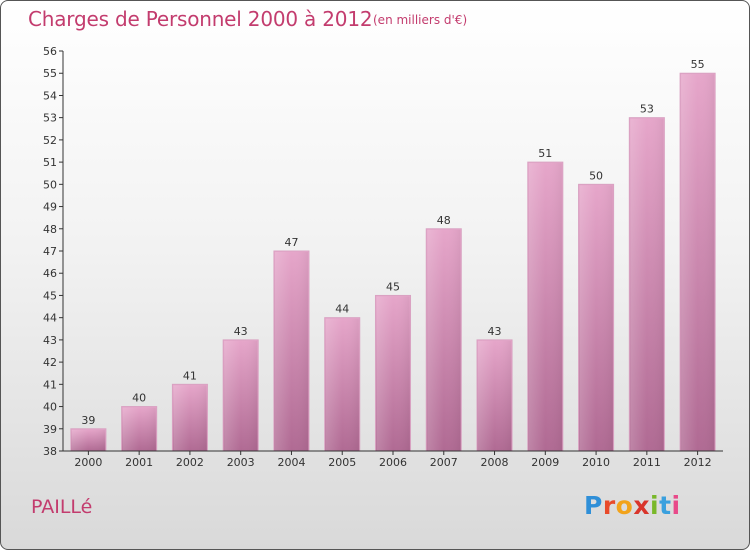  I want to click on y-tick-label: 46, so click(50, 273).